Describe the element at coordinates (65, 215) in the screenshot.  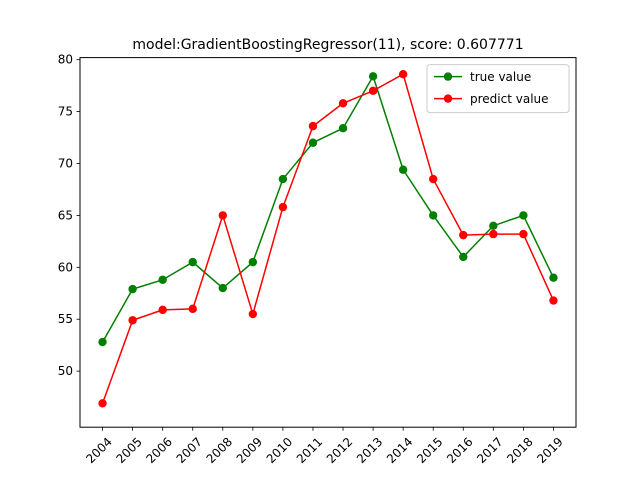
I see `y-tick-label: 65` at that location.